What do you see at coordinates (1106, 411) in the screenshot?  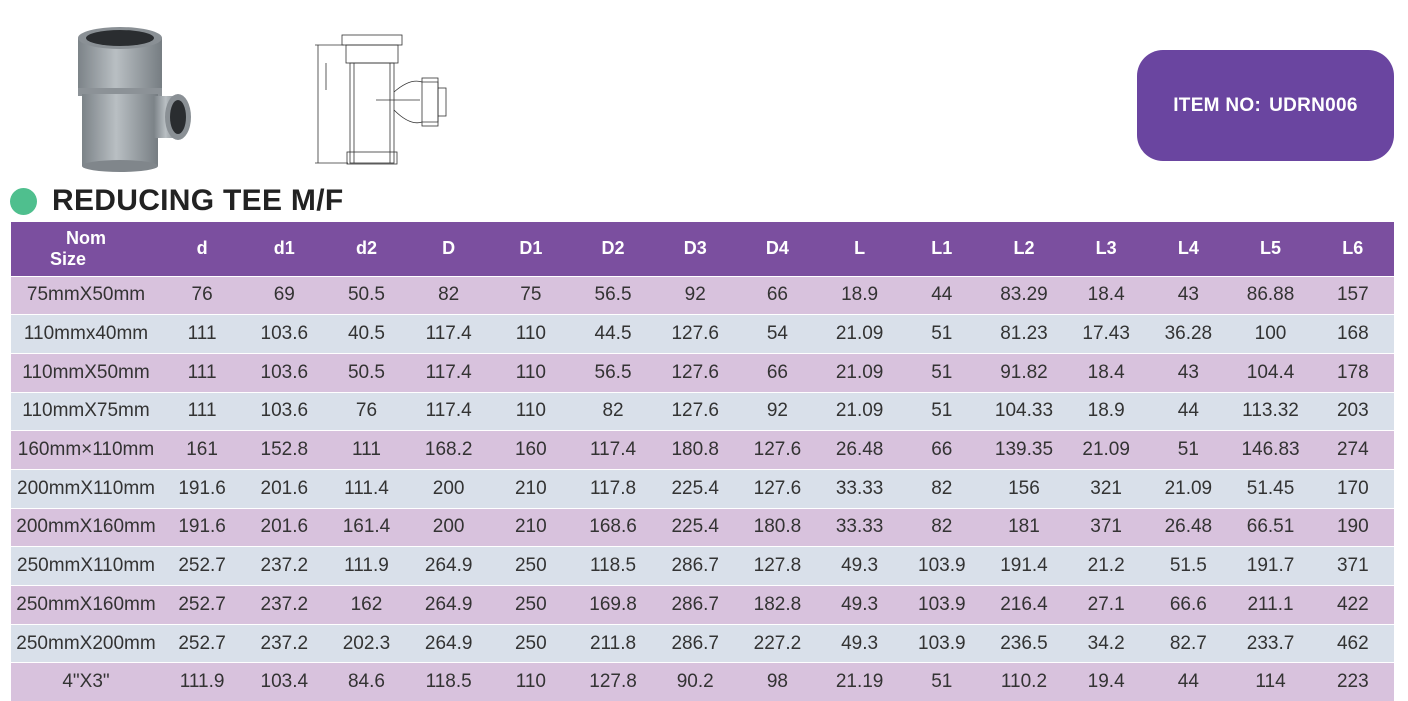 I see `dimension-cell: 18.9` at bounding box center [1106, 411].